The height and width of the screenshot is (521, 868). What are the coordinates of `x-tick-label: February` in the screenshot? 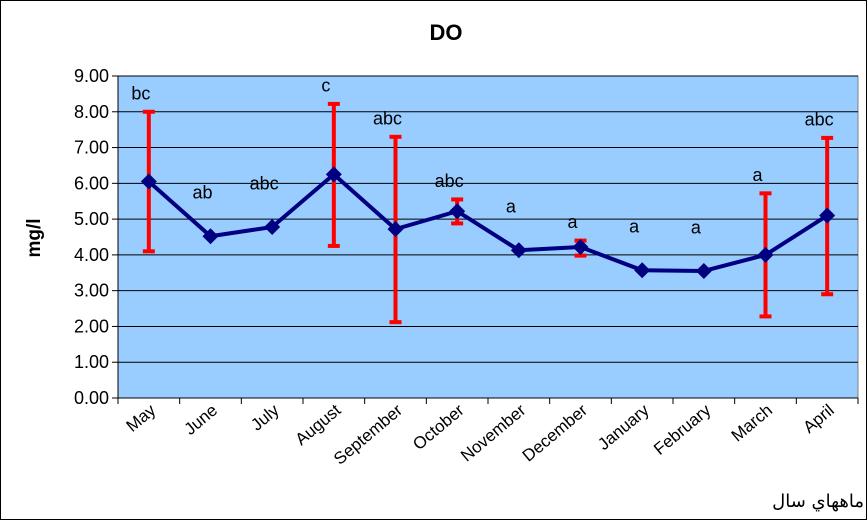 It's located at (682, 429).